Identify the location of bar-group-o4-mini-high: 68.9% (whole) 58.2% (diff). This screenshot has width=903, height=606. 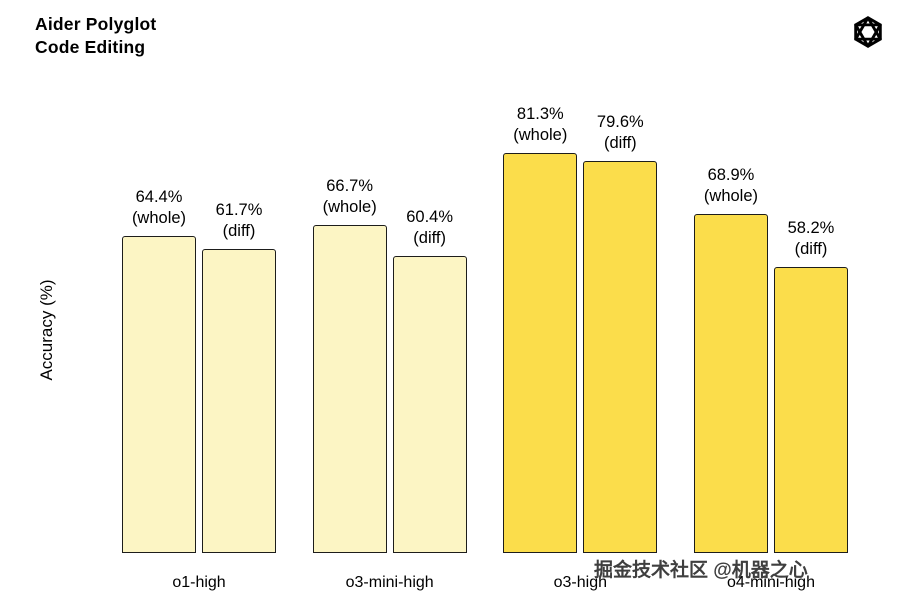
(770, 359).